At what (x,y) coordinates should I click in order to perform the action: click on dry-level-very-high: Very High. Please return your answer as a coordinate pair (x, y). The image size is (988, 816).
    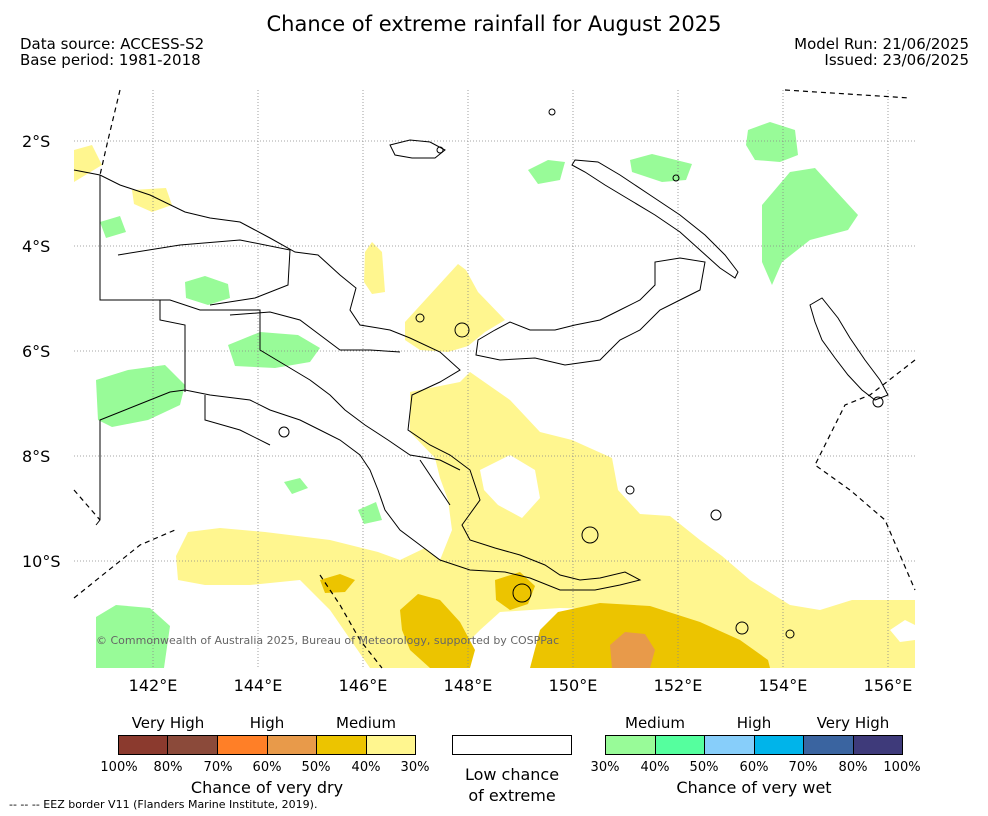
    Looking at the image, I should click on (168, 723).